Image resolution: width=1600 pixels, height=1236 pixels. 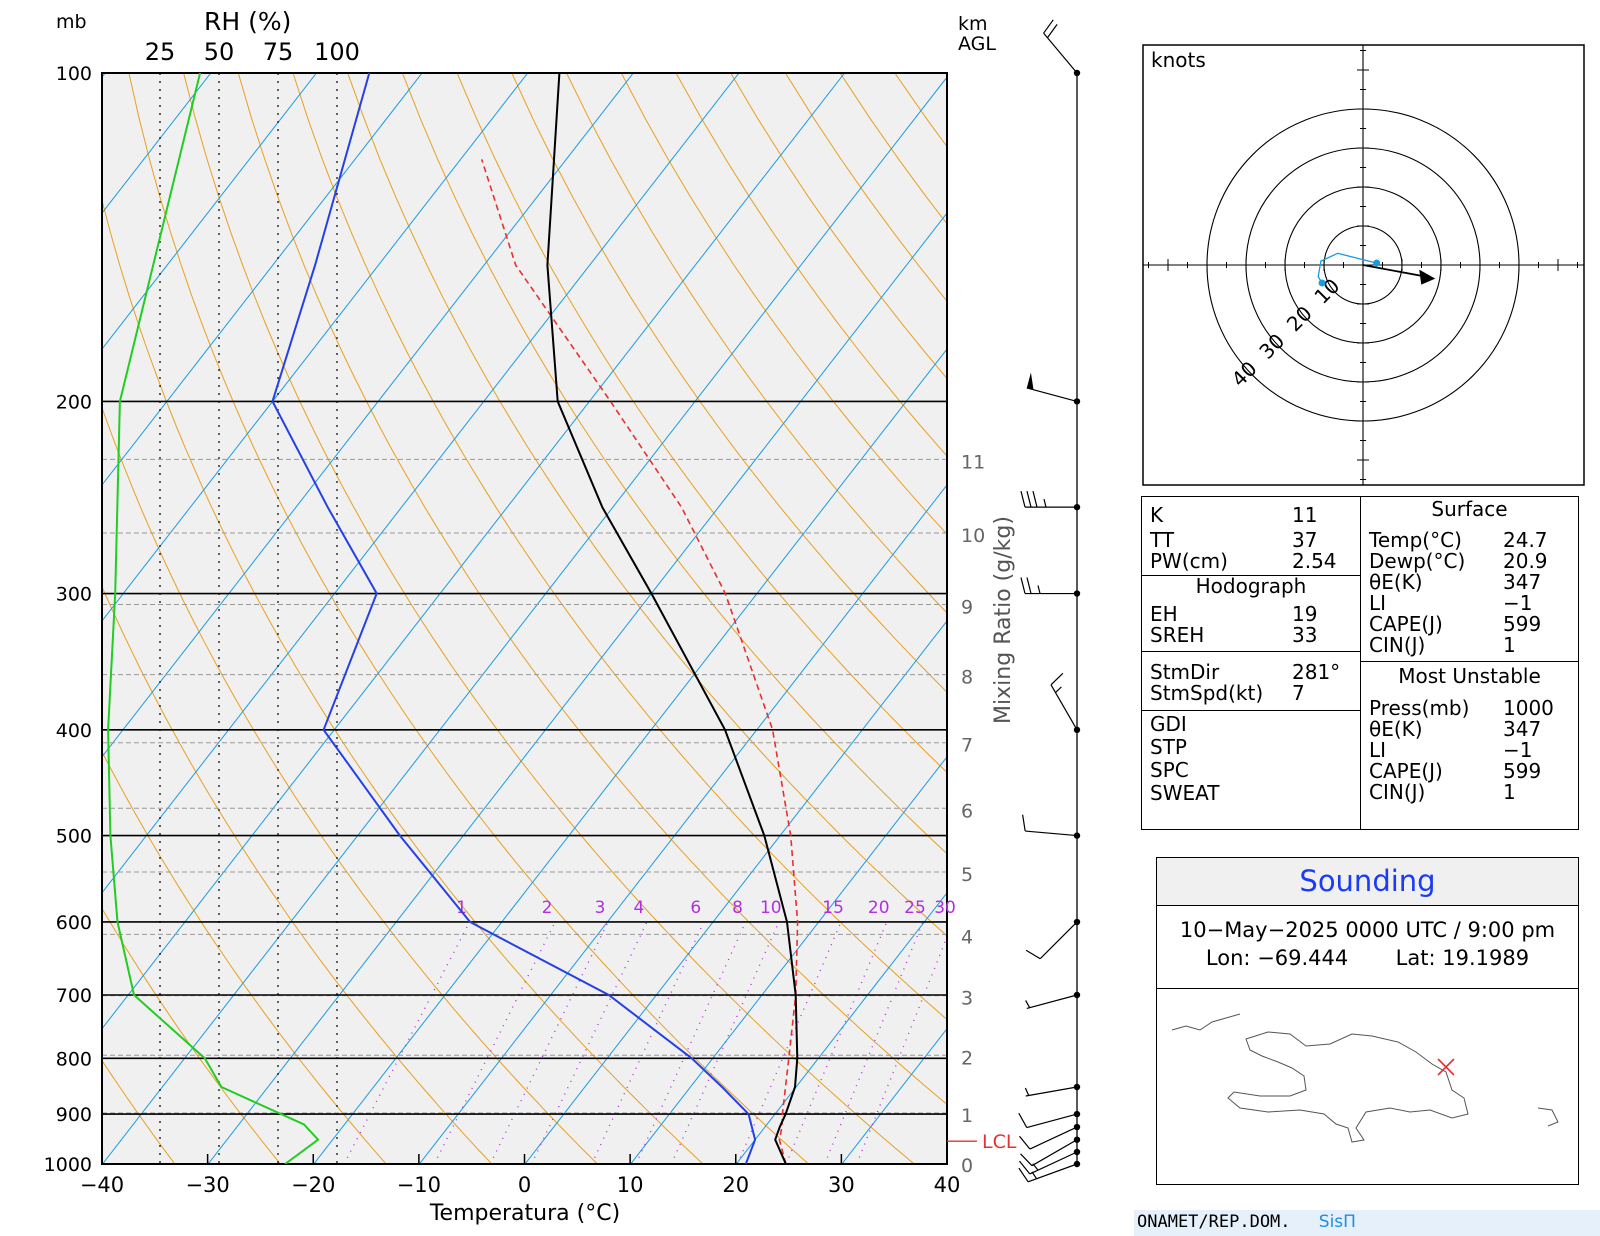 What do you see at coordinates (1469, 582) in the screenshot?
I see `surface-thetae-row: θE(K) 347` at bounding box center [1469, 582].